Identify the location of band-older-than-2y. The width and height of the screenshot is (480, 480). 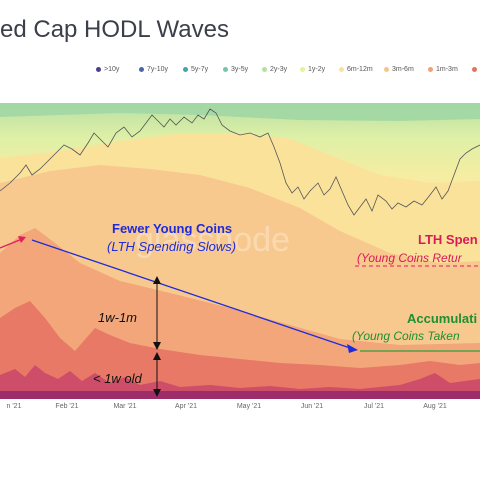
(240, 112).